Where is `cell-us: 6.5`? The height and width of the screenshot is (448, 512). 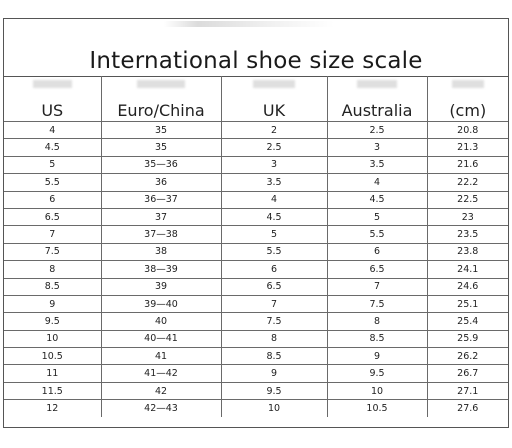 cell-us: 6.5 is located at coordinates (53, 217).